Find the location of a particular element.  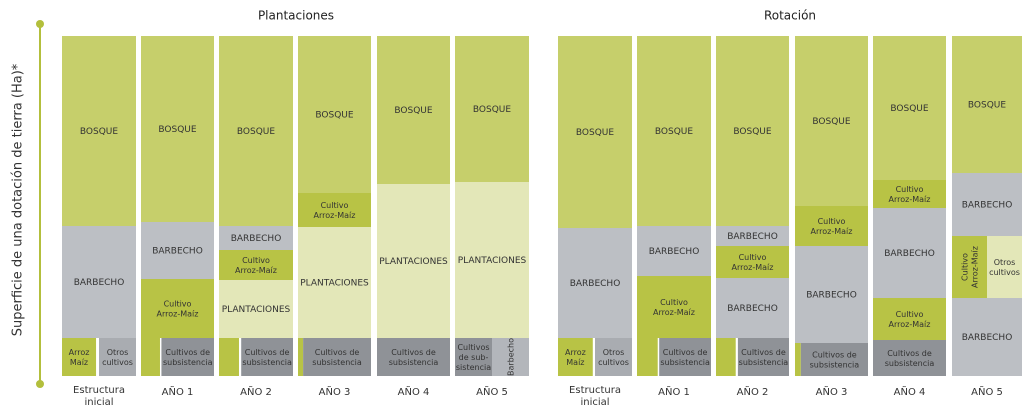

axis-dot is located at coordinates (40, 384).